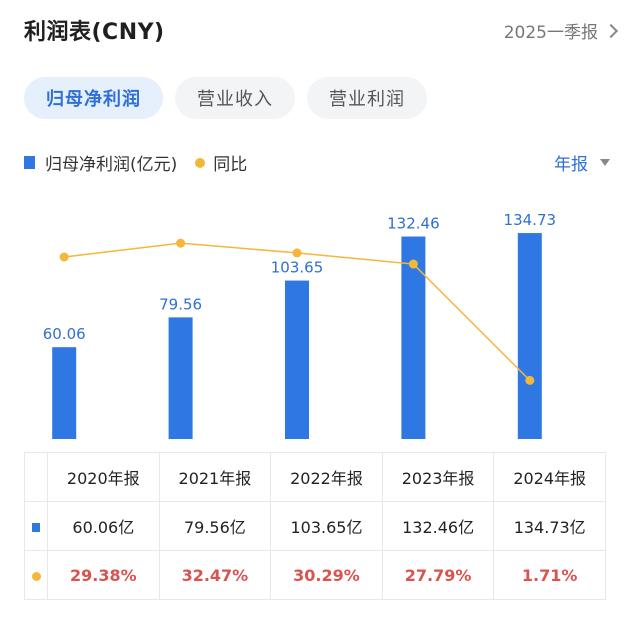 The width and height of the screenshot is (640, 626). Describe the element at coordinates (215, 526) in the screenshot. I see `table-cell: 79.56亿` at that location.